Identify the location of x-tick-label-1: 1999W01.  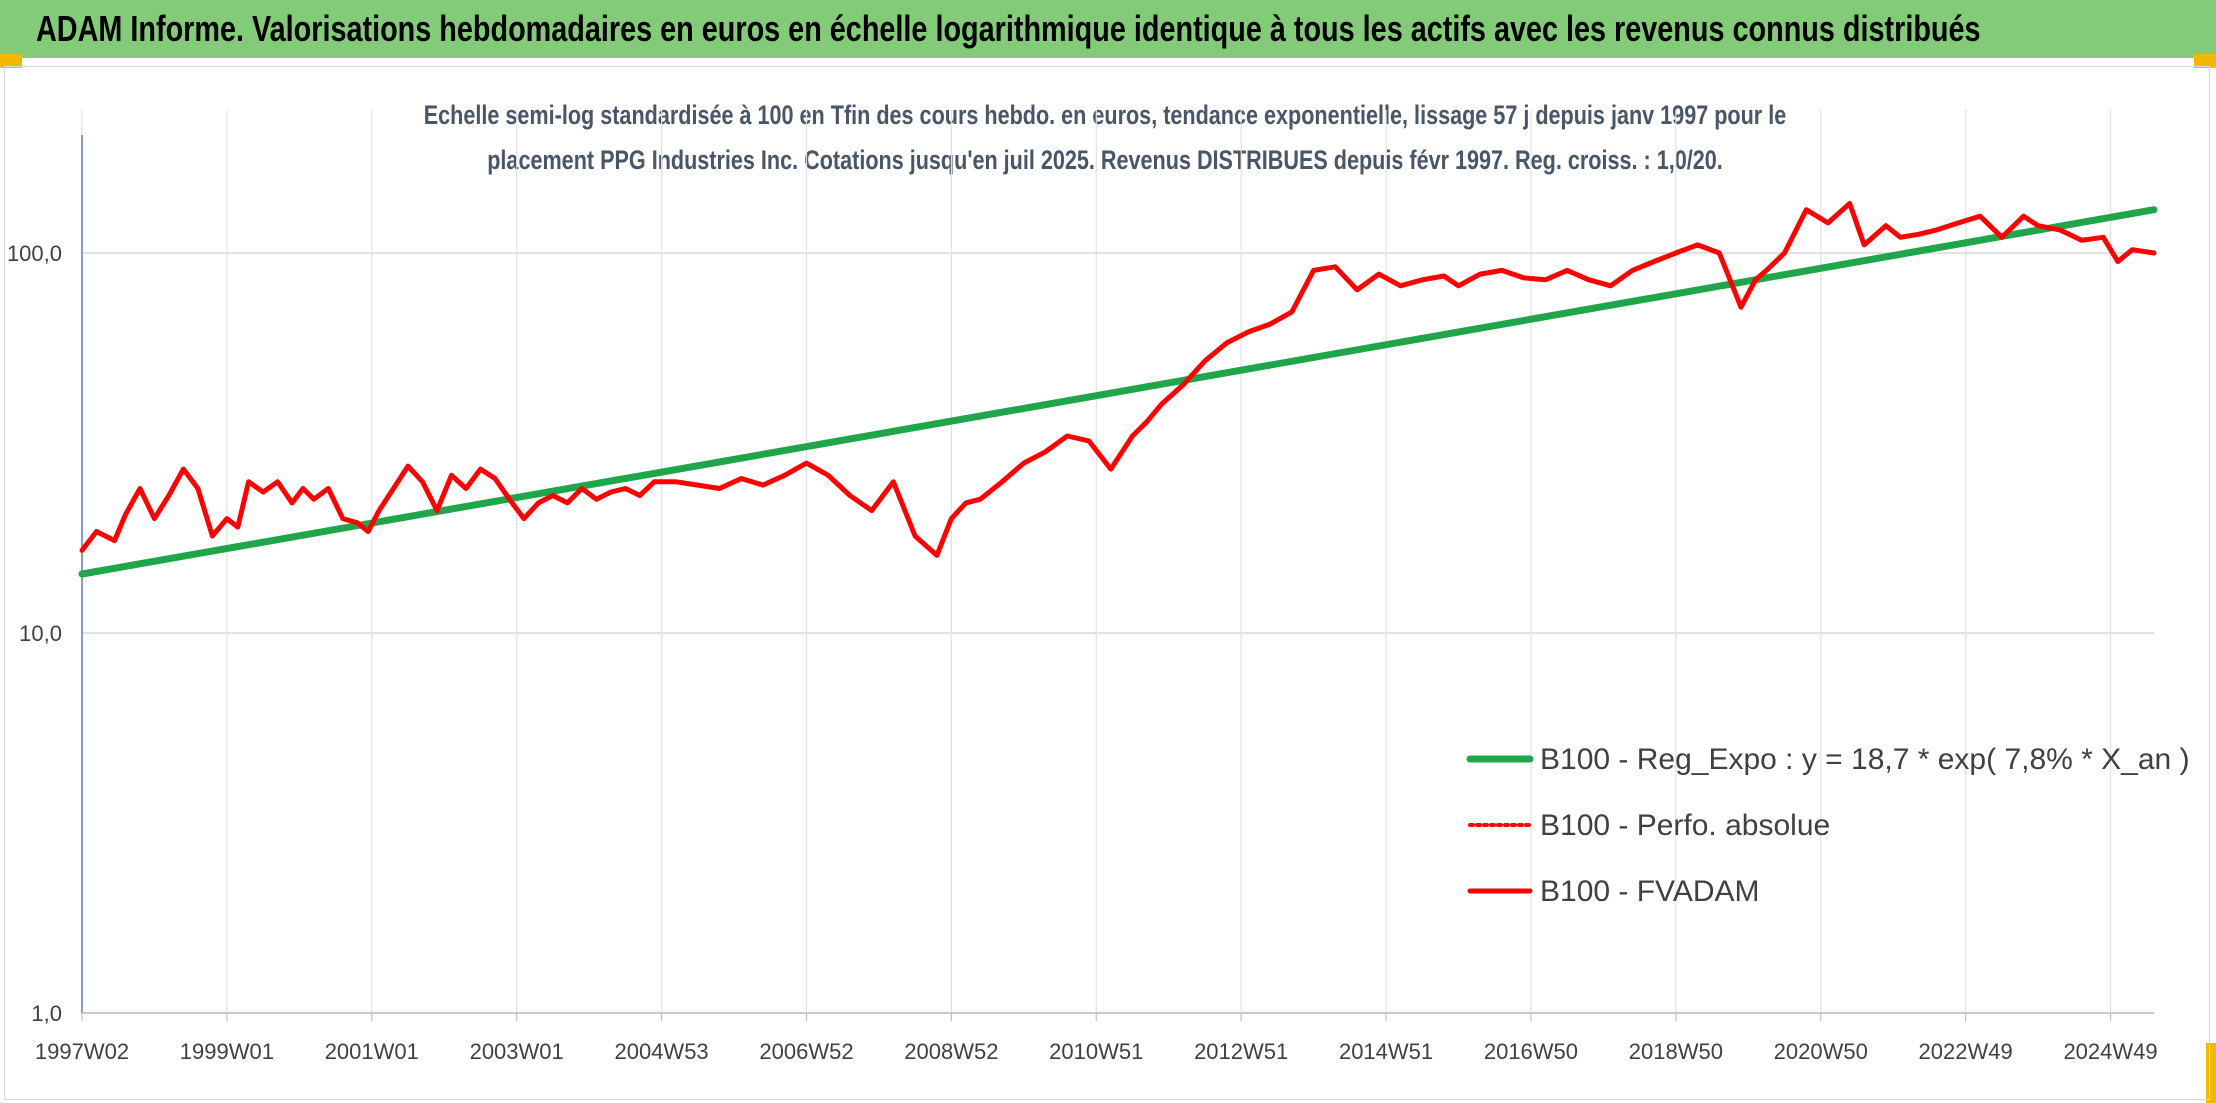
(227, 1051).